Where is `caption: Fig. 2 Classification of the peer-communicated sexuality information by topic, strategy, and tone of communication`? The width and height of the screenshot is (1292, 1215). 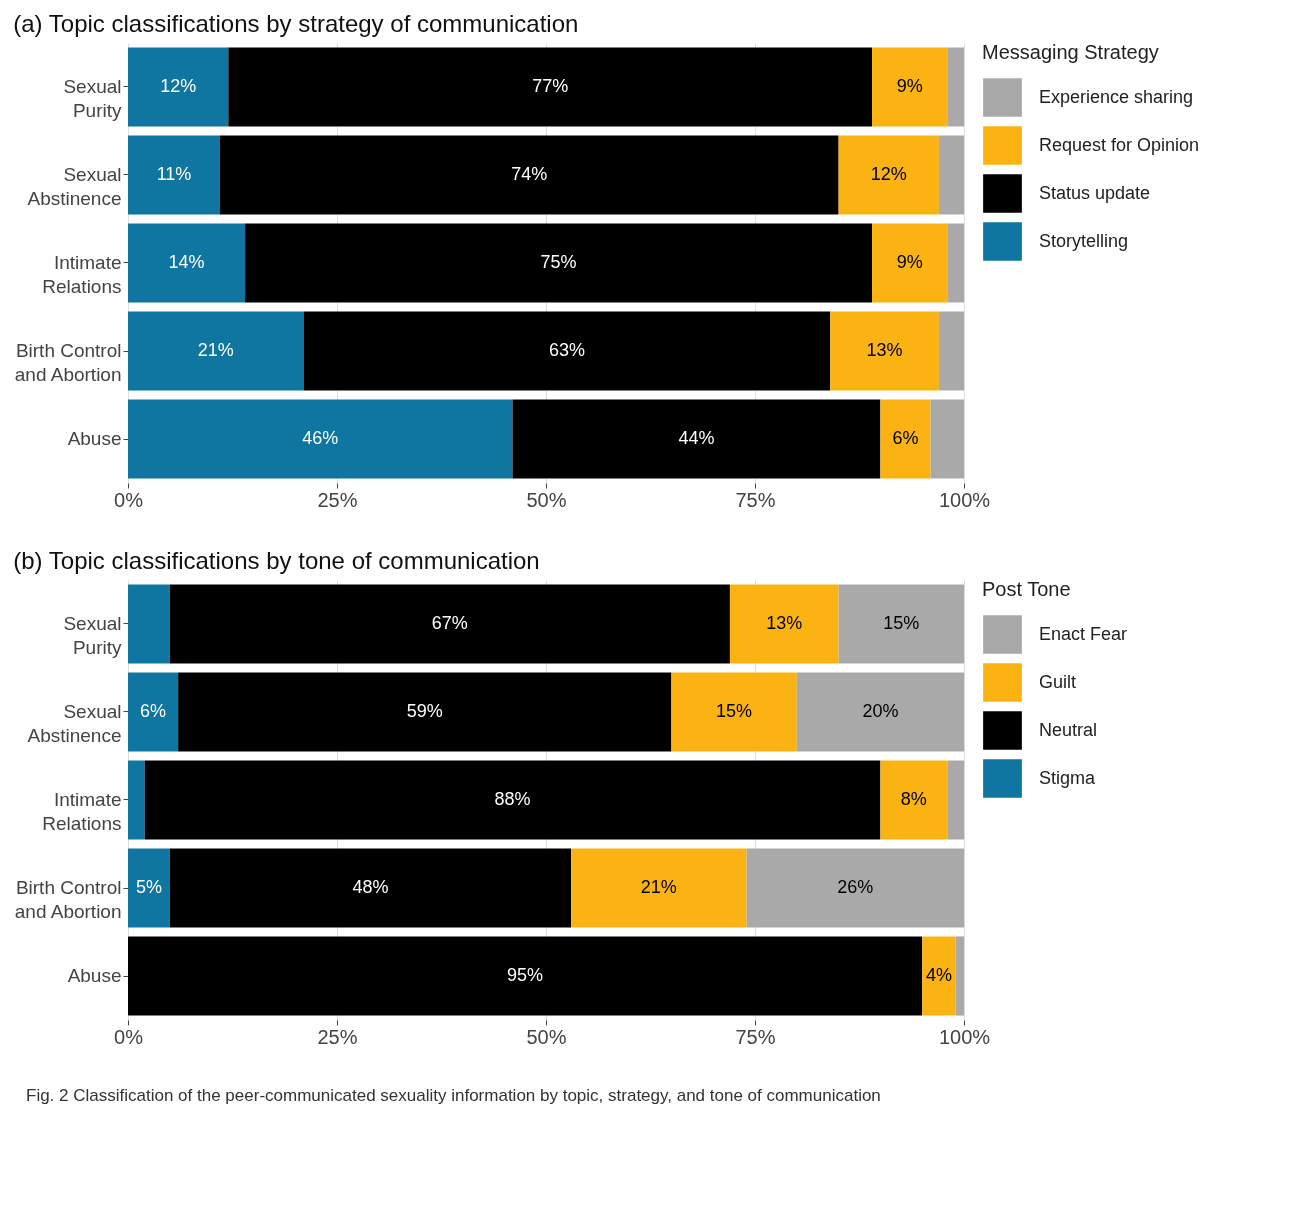 caption: Fig. 2 Classification of the peer-communicated sexuality information by topic, strategy, and tone of communication is located at coordinates (454, 1096).